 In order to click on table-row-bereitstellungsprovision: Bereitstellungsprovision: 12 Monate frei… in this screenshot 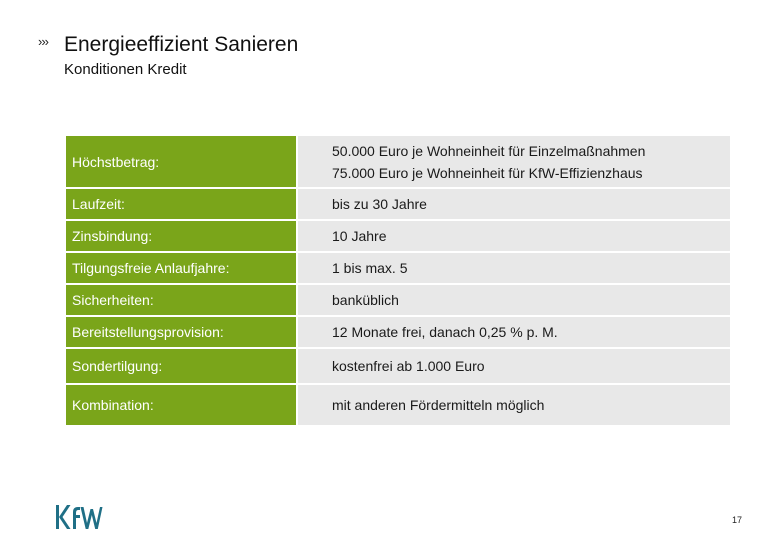, I will do `click(398, 333)`.